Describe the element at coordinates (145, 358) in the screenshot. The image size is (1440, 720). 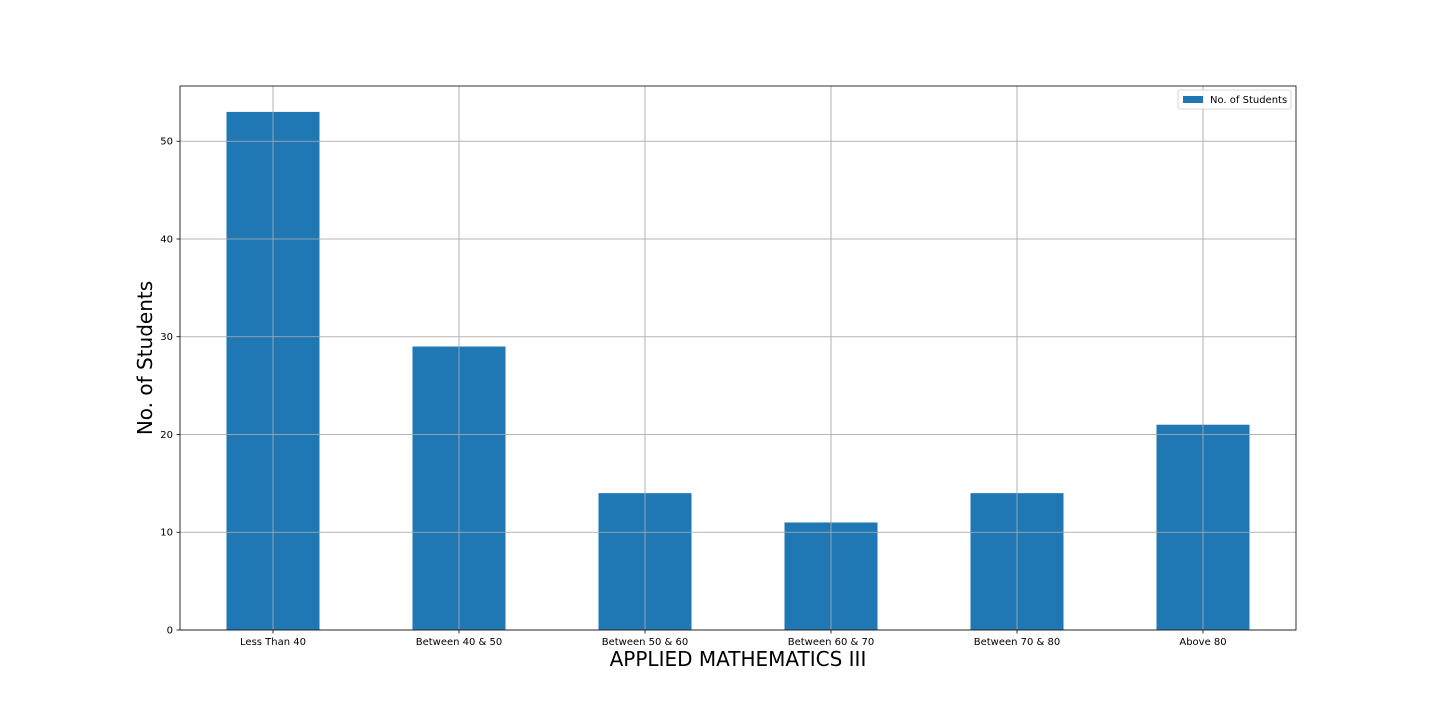
I see `y-axis-title: No. of Students` at that location.